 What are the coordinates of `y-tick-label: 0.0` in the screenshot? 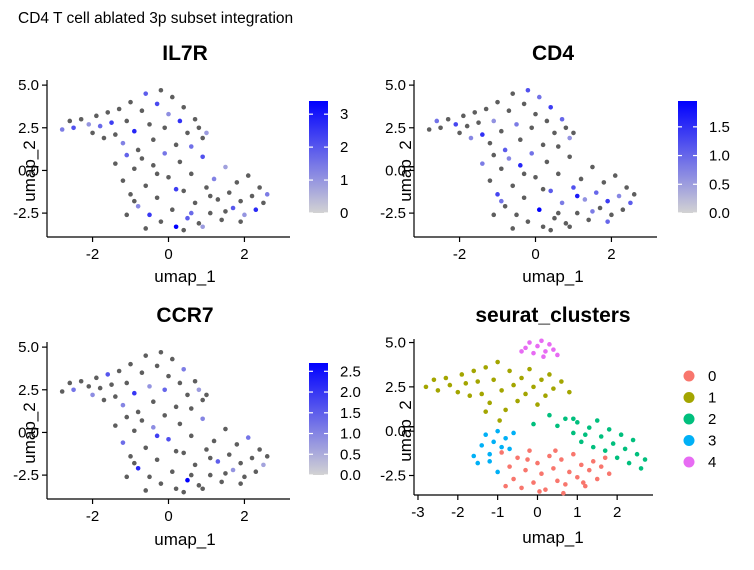 It's located at (395, 431).